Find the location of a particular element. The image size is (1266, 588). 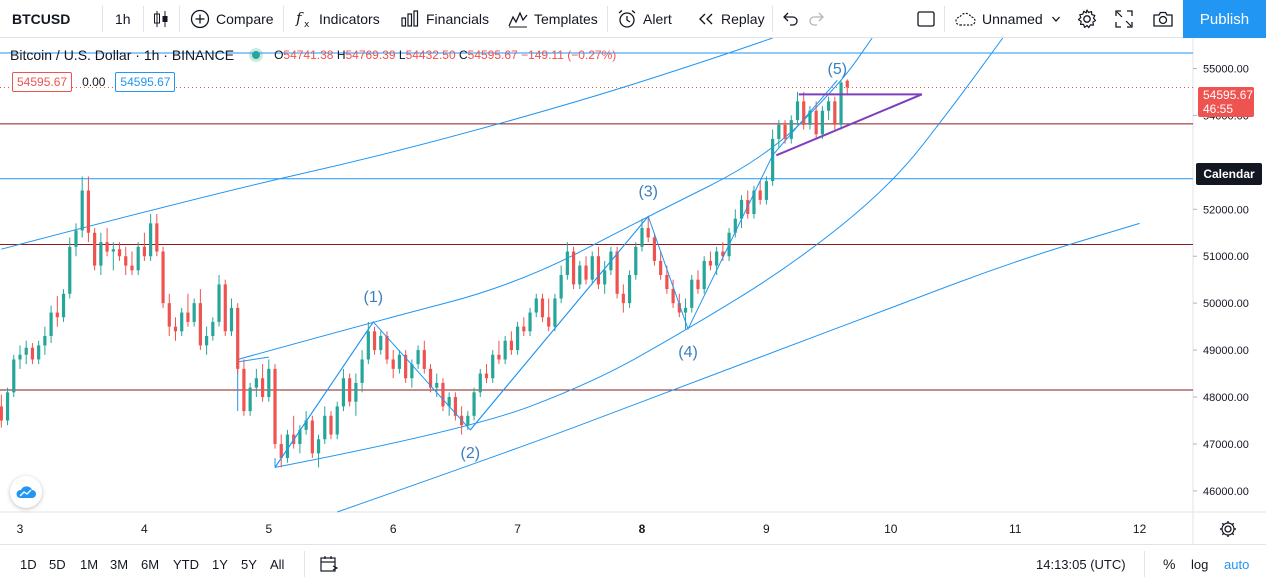

low-key: L is located at coordinates (402, 55).